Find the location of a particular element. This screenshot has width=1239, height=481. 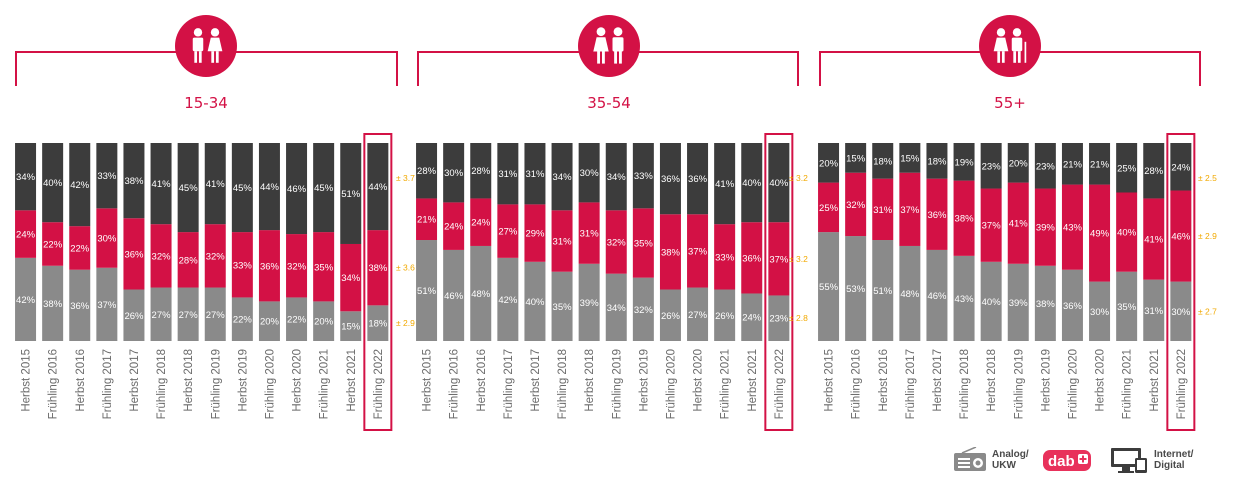

data-label-analog: 27% is located at coordinates (189, 315).